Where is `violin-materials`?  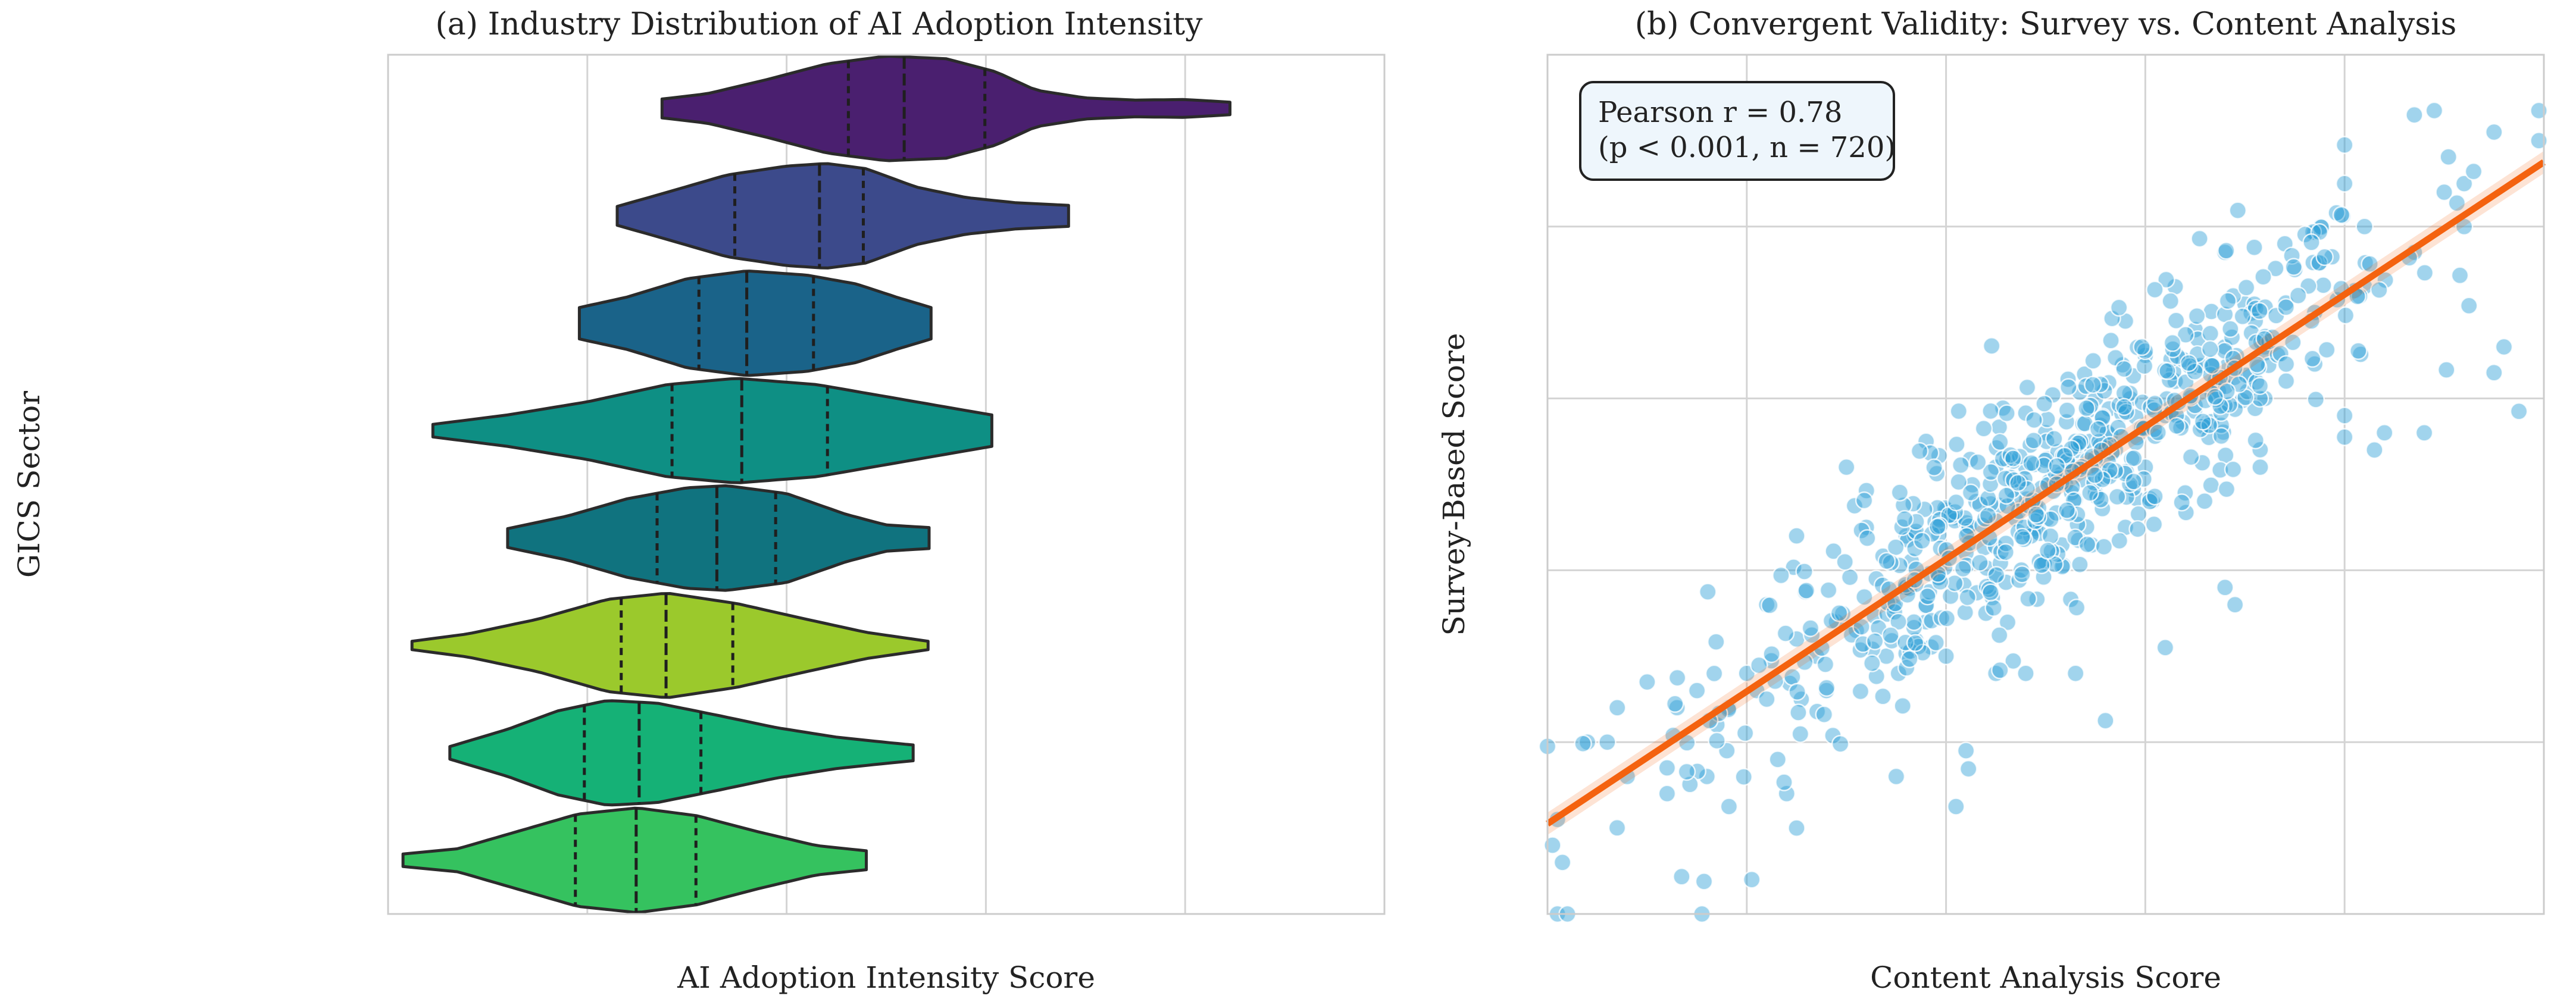
violin-materials is located at coordinates (755, 323).